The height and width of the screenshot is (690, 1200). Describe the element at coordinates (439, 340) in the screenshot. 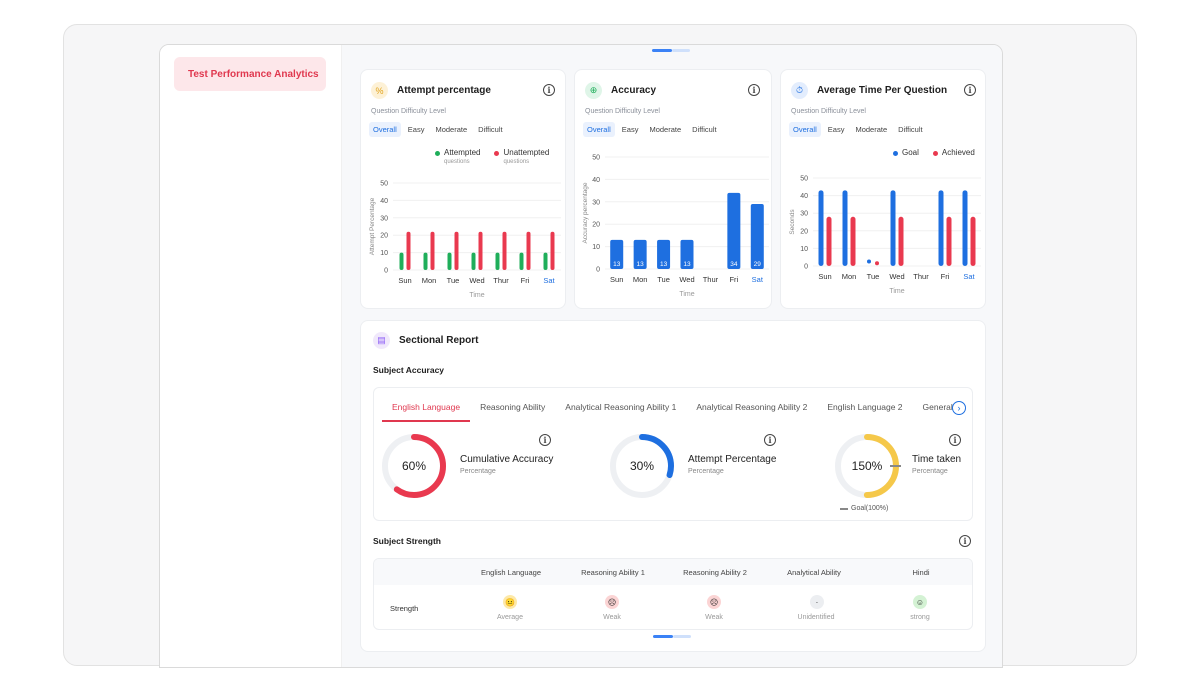

I see `sectional-title: Sectional Report` at that location.